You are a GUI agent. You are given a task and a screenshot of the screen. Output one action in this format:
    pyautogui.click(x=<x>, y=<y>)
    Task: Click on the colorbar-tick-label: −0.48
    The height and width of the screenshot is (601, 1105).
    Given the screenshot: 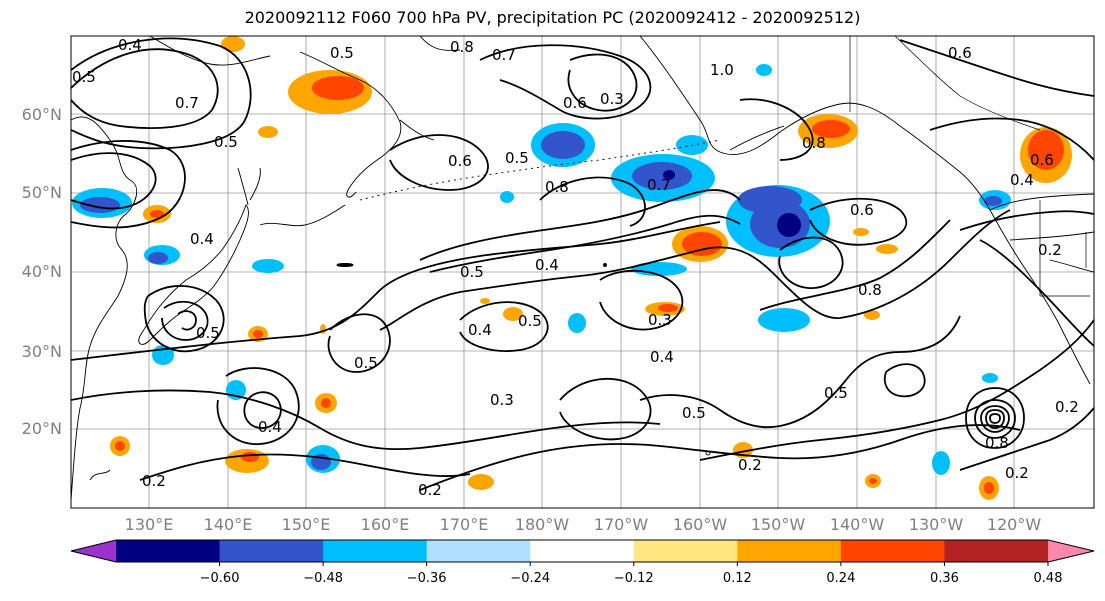 What is the action you would take?
    pyautogui.click(x=323, y=578)
    